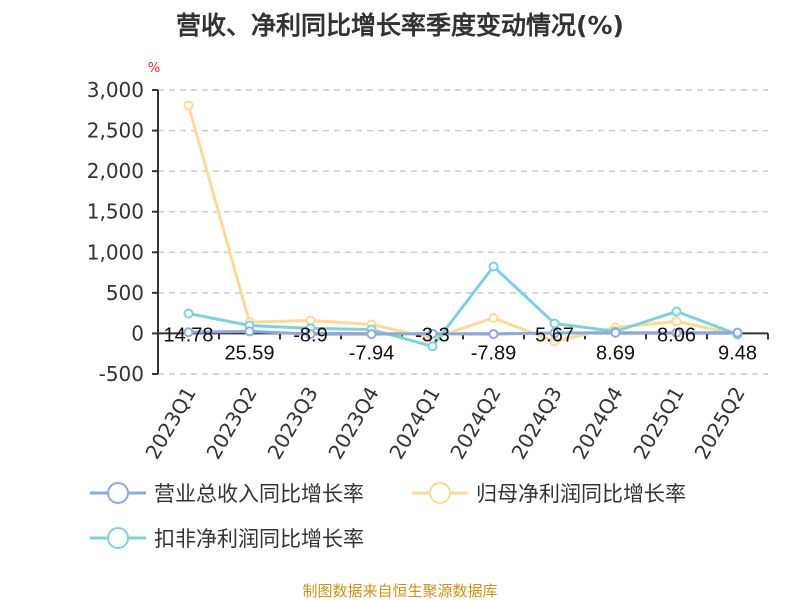  I want to click on x-tick-label: 2023Q2, so click(231, 423).